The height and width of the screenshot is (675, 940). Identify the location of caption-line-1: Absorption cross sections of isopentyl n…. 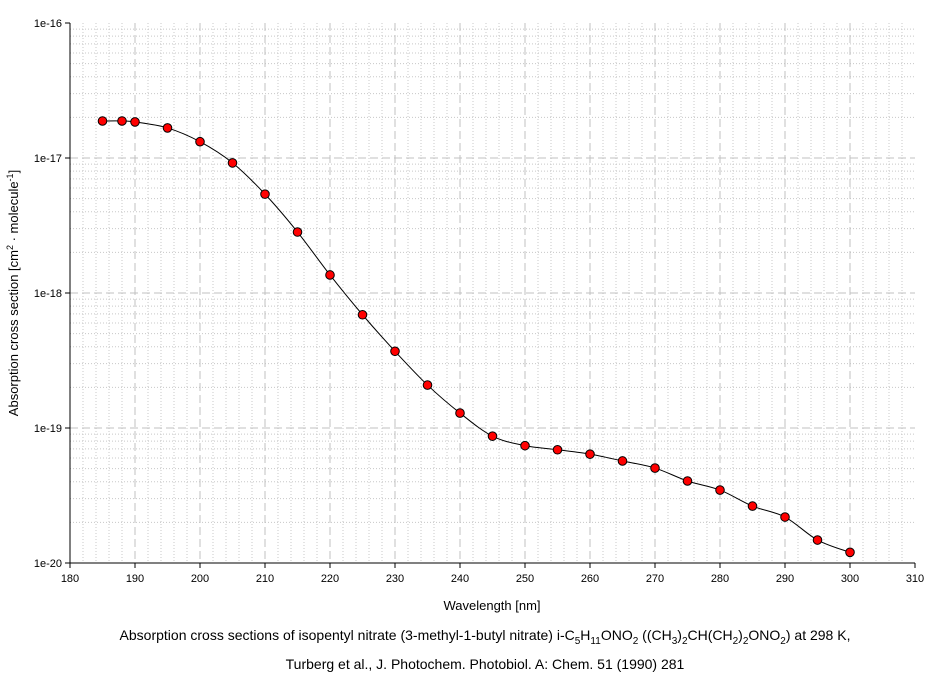
(470, 638).